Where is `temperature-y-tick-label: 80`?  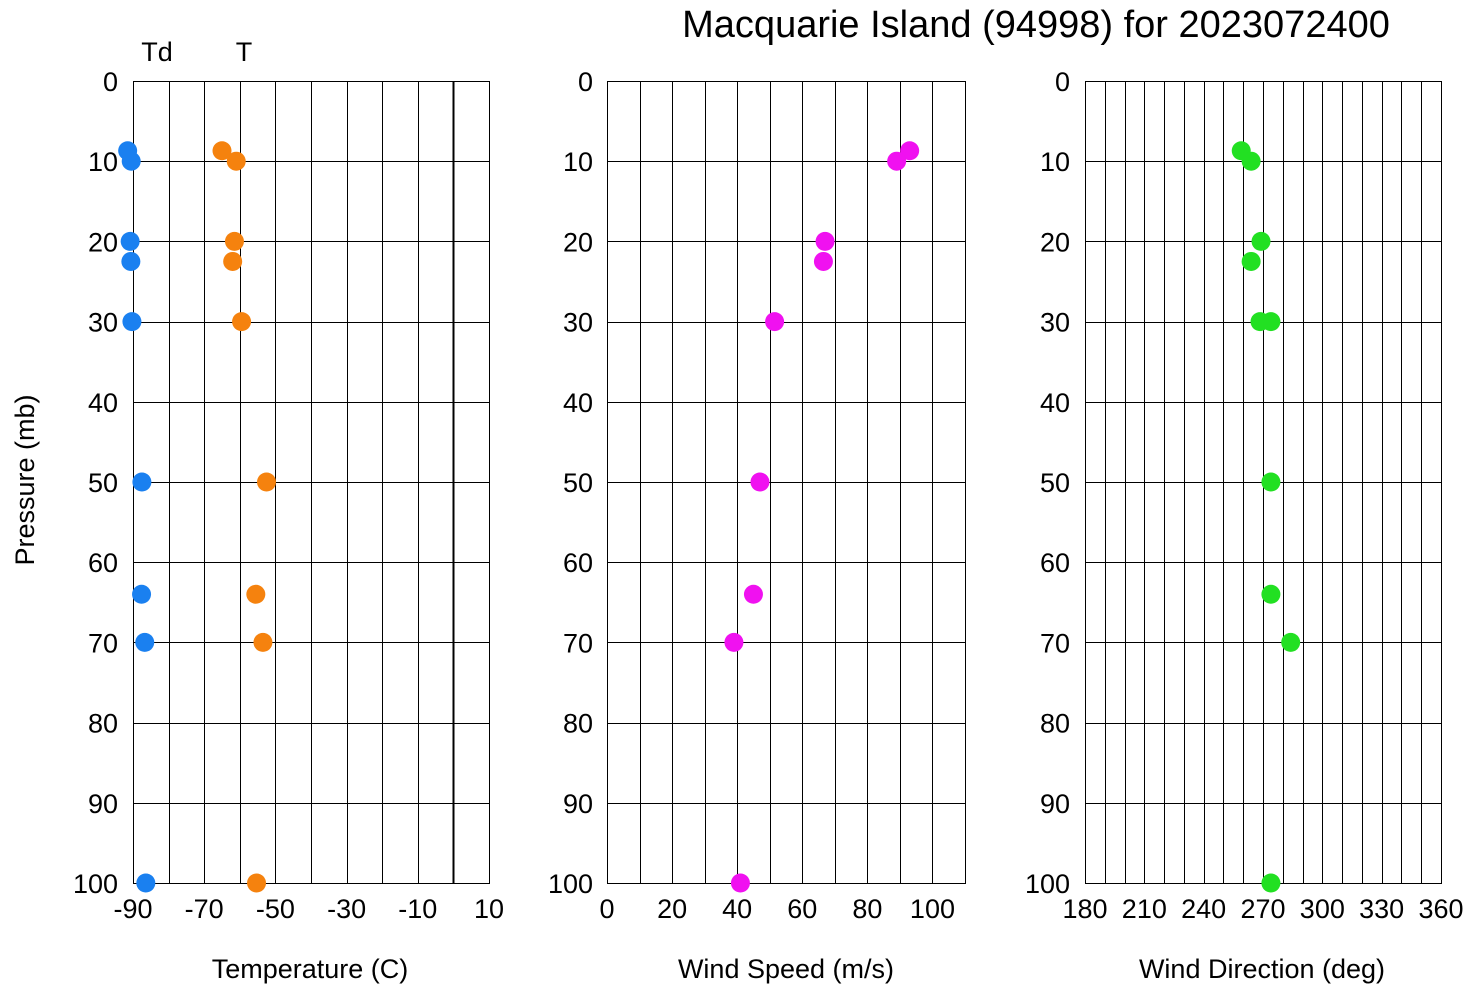
temperature-y-tick-label: 80 is located at coordinates (103, 724).